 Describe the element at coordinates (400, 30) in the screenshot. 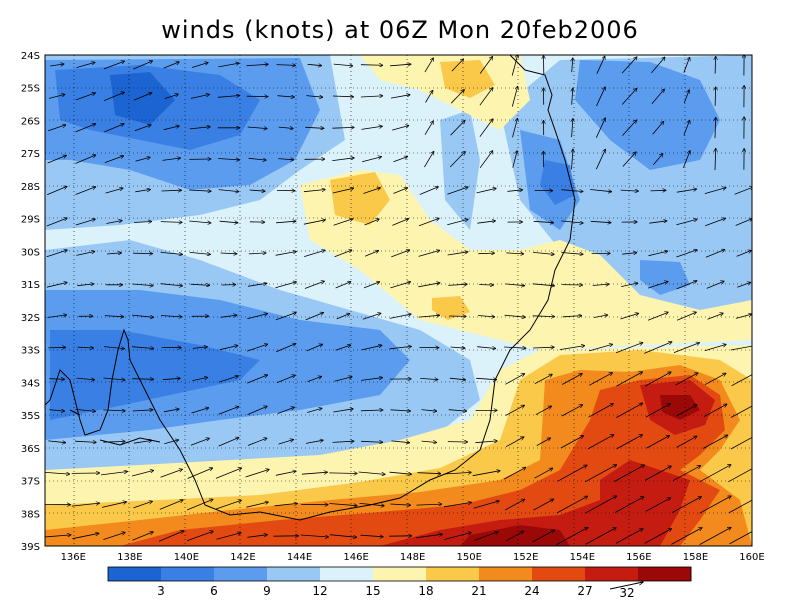

I see `chart-title: winds (knots) at 06Z Mon 20feb2006` at that location.